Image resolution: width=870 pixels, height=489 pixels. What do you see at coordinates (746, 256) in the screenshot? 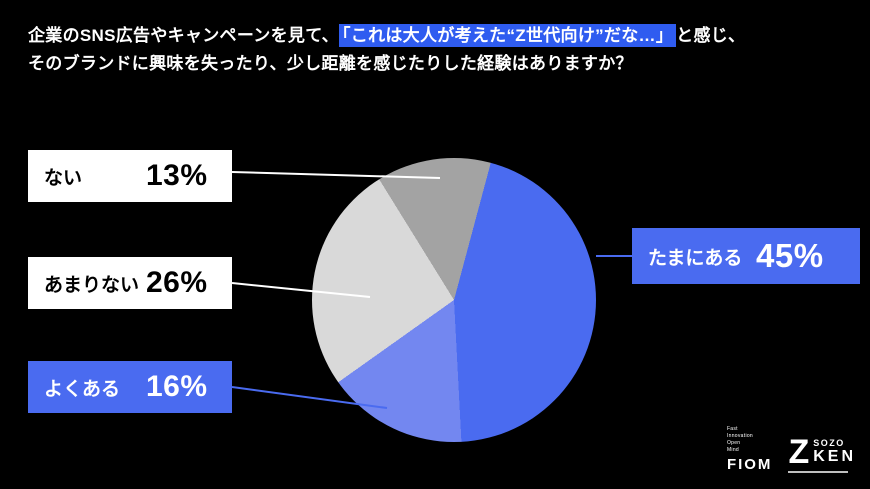
I see `callout-tamaniaru: たまにある 45%` at bounding box center [746, 256].